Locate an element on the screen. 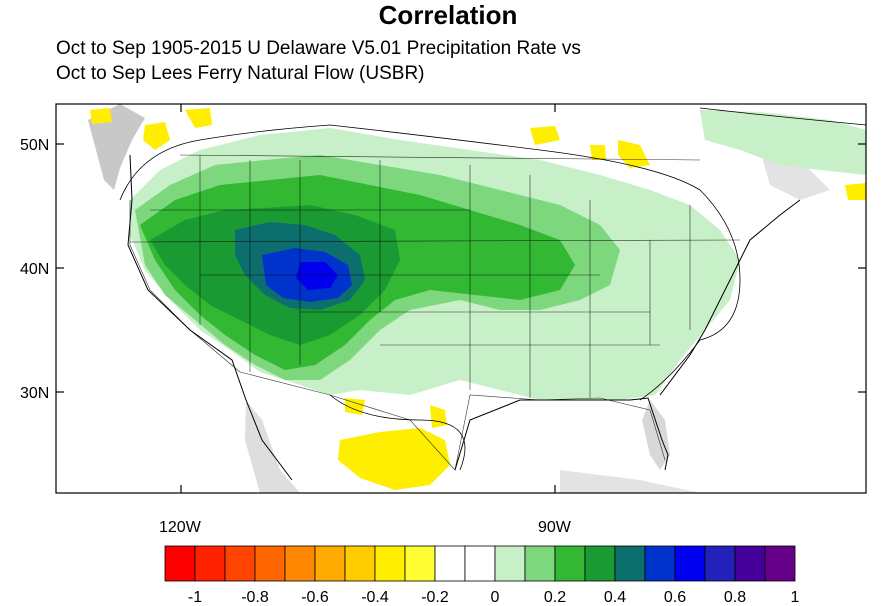  colorbar-tick-label: 0.4 is located at coordinates (615, 597).